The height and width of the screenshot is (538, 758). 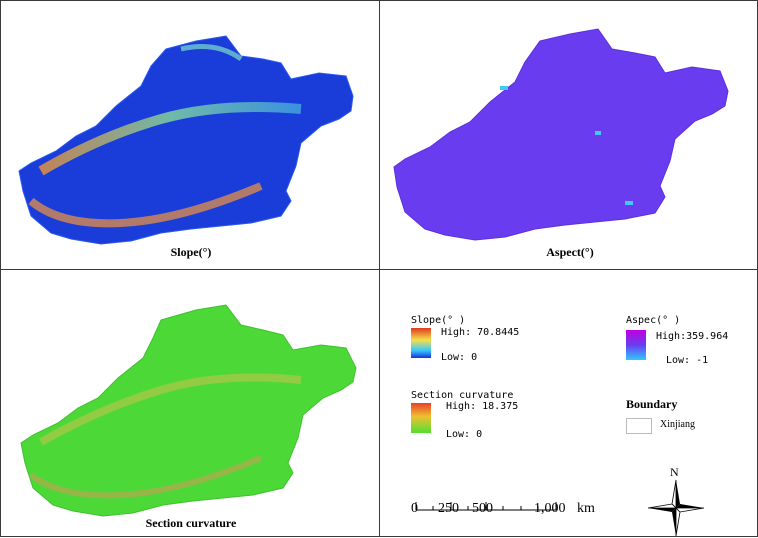 What do you see at coordinates (687, 360) in the screenshot?
I see `aspect-low-label: Low: -1` at bounding box center [687, 360].